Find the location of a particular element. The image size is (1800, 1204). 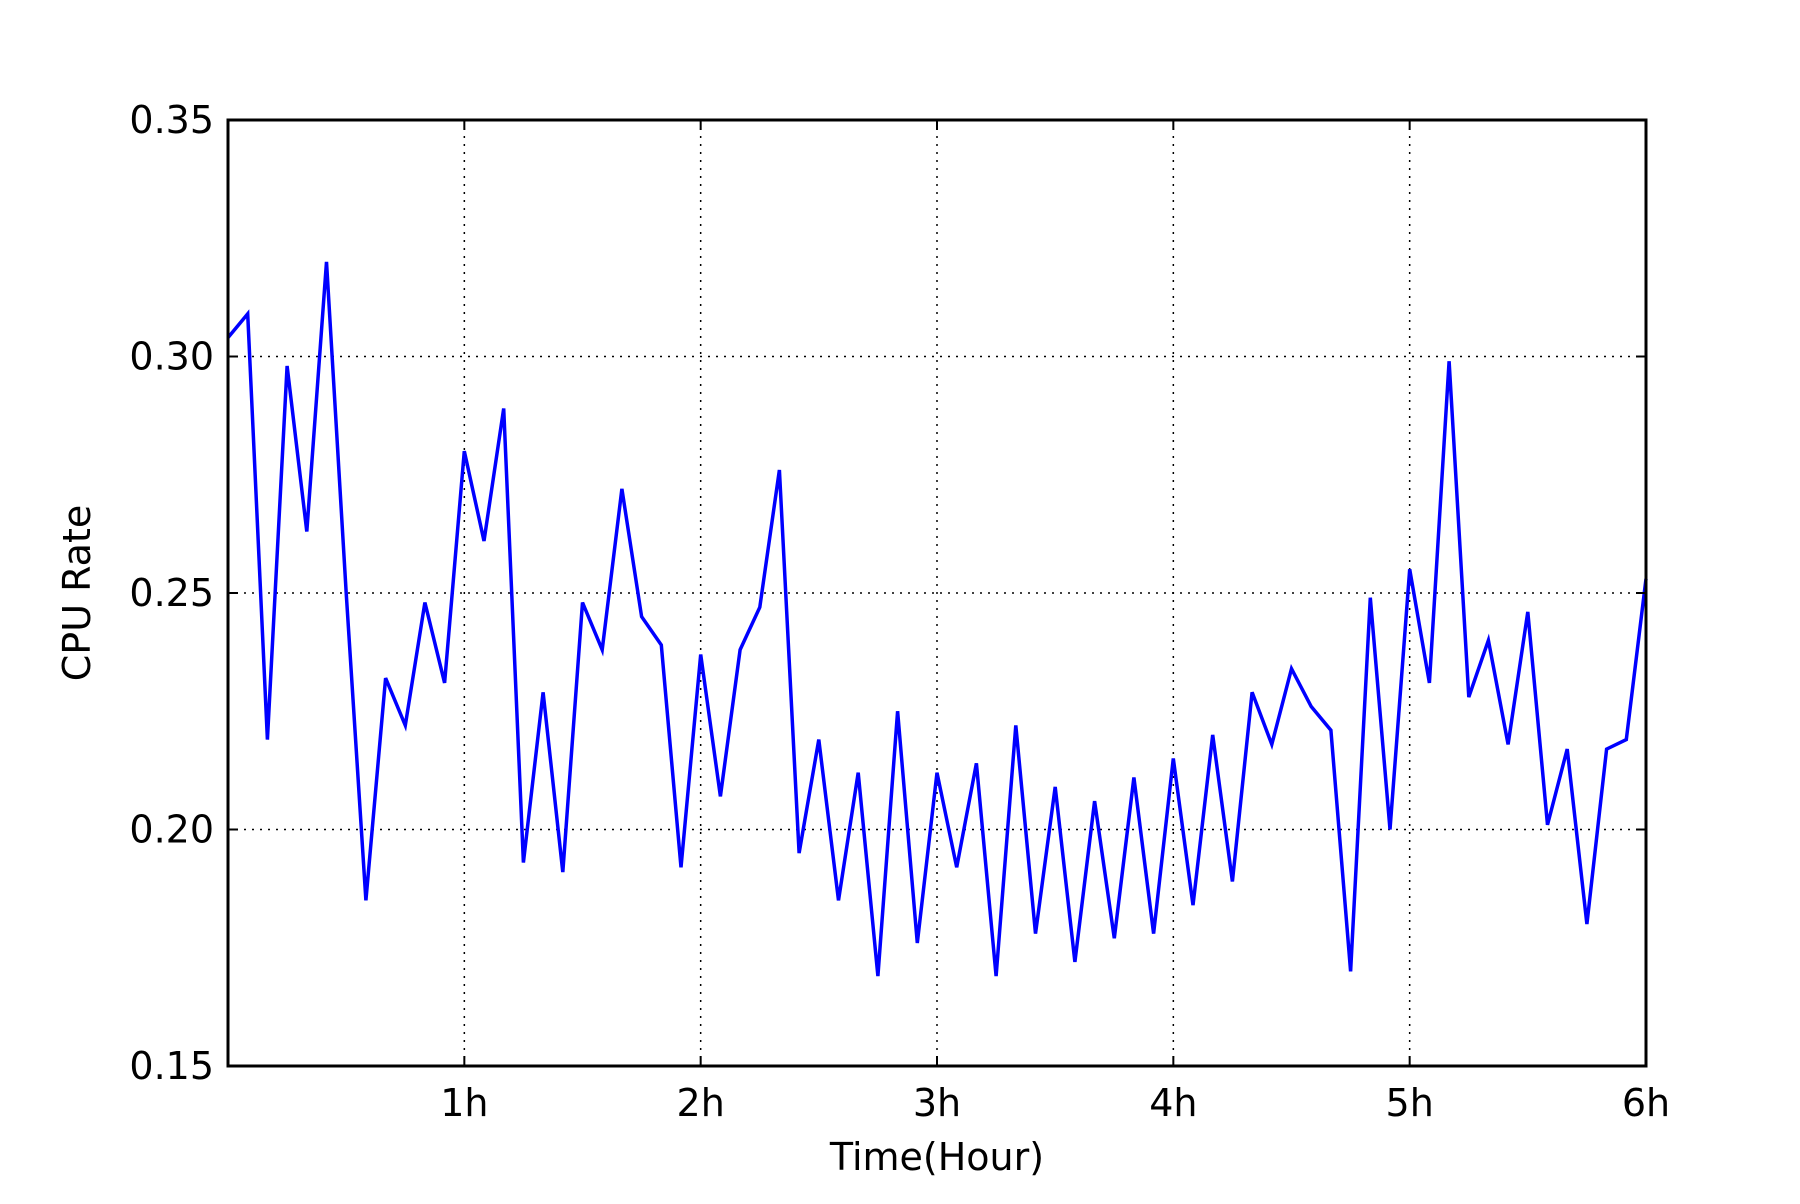

y-tick-label: 0.20 is located at coordinates (171, 830).